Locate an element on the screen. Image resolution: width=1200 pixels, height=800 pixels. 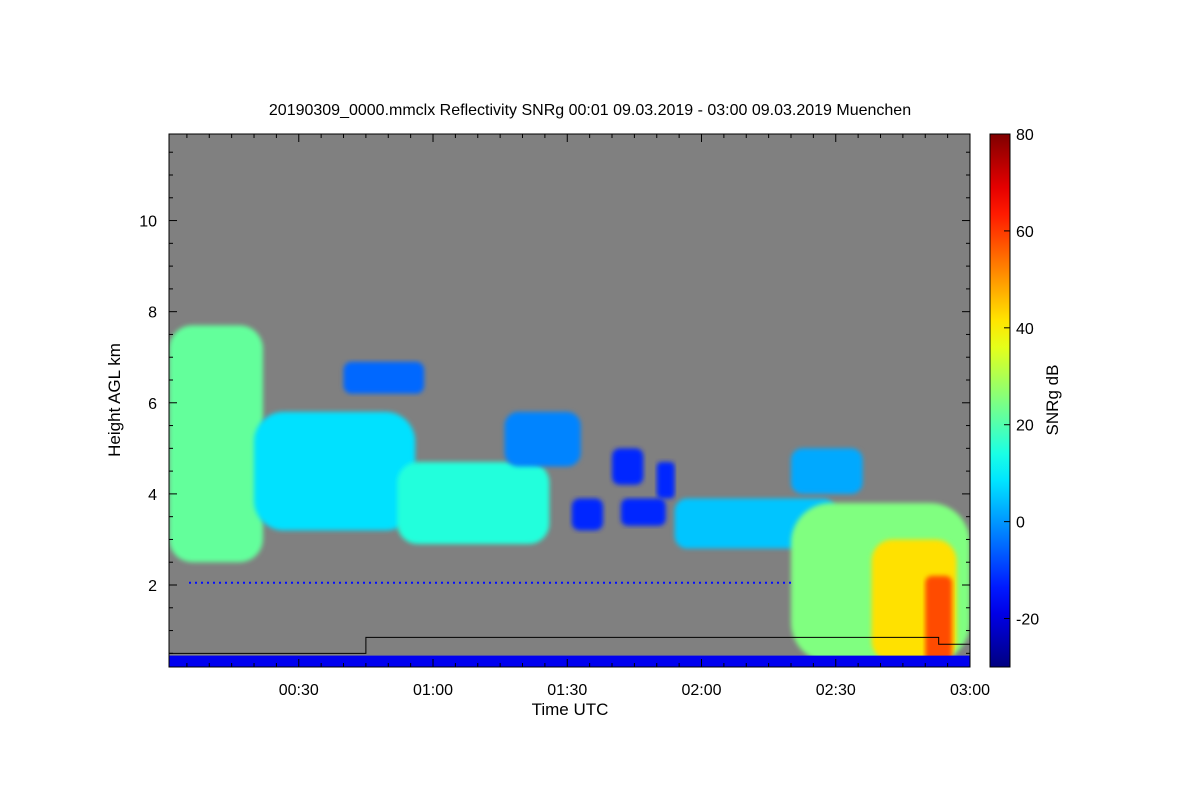
colorbar-scale is located at coordinates (1000, 400).